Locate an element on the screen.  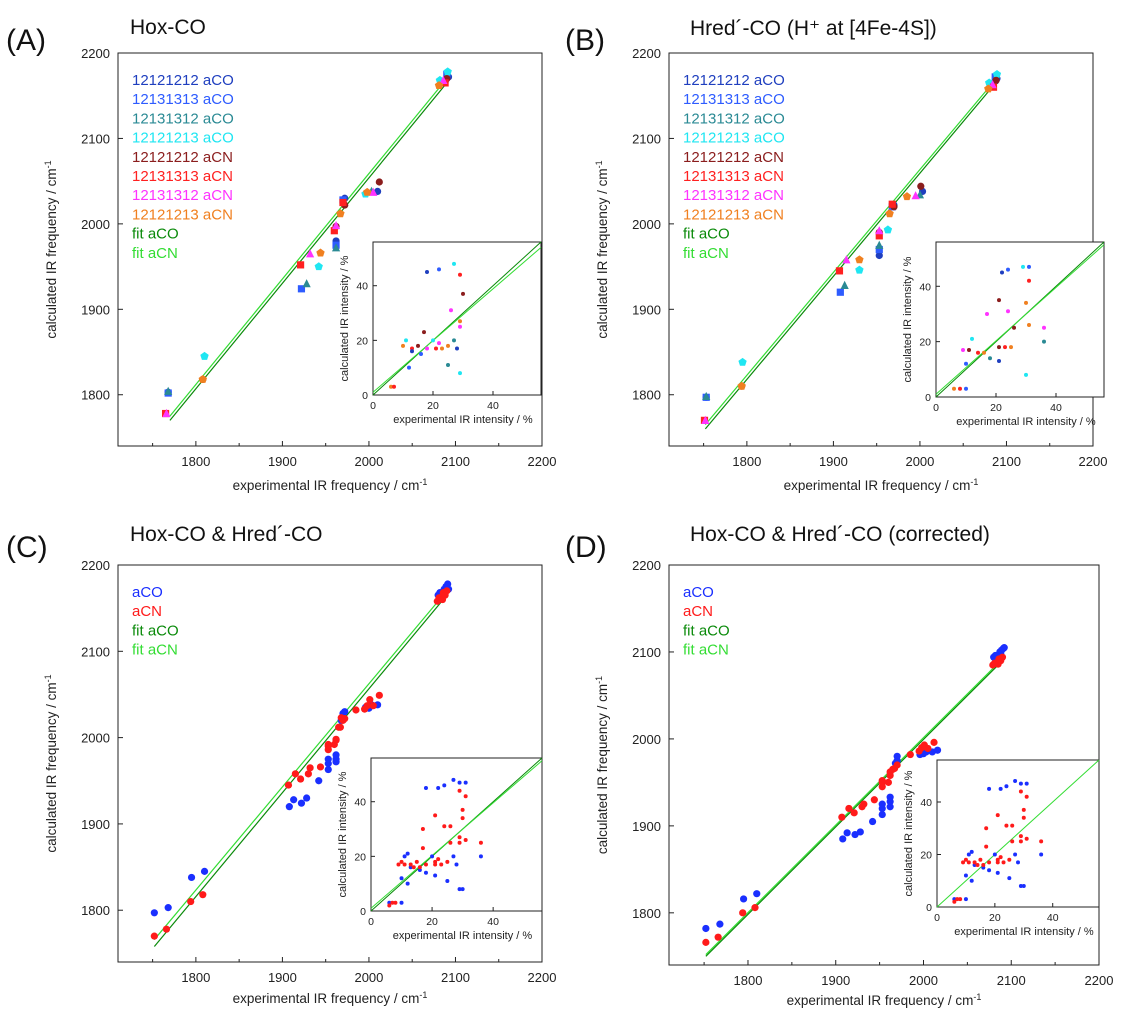
inset-y-axis-label: calculated IR intensity / % is located at coordinates (343, 834).